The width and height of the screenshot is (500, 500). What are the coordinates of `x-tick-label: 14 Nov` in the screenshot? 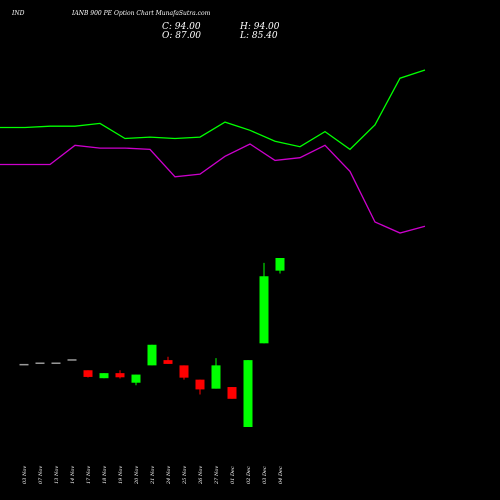 It's located at (73, 475).